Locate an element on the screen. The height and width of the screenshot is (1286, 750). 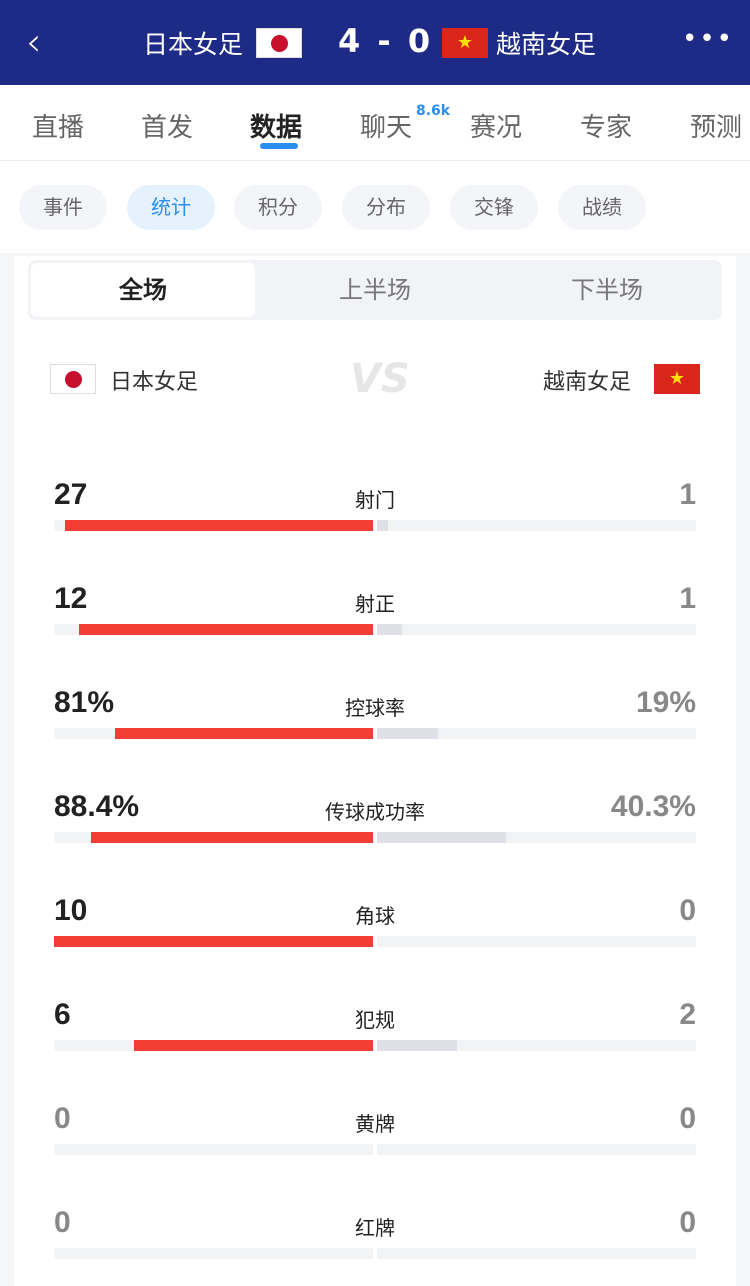
chip-events: 事件 is located at coordinates (63, 207).